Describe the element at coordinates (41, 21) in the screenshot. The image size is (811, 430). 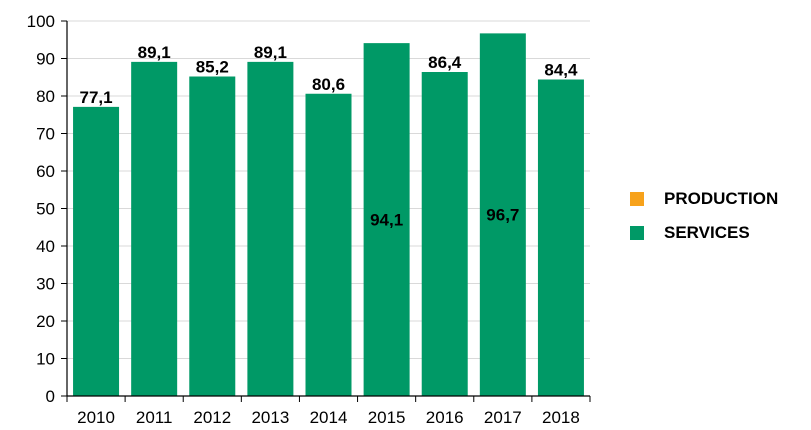
I see `y-tick-label: 100` at that location.